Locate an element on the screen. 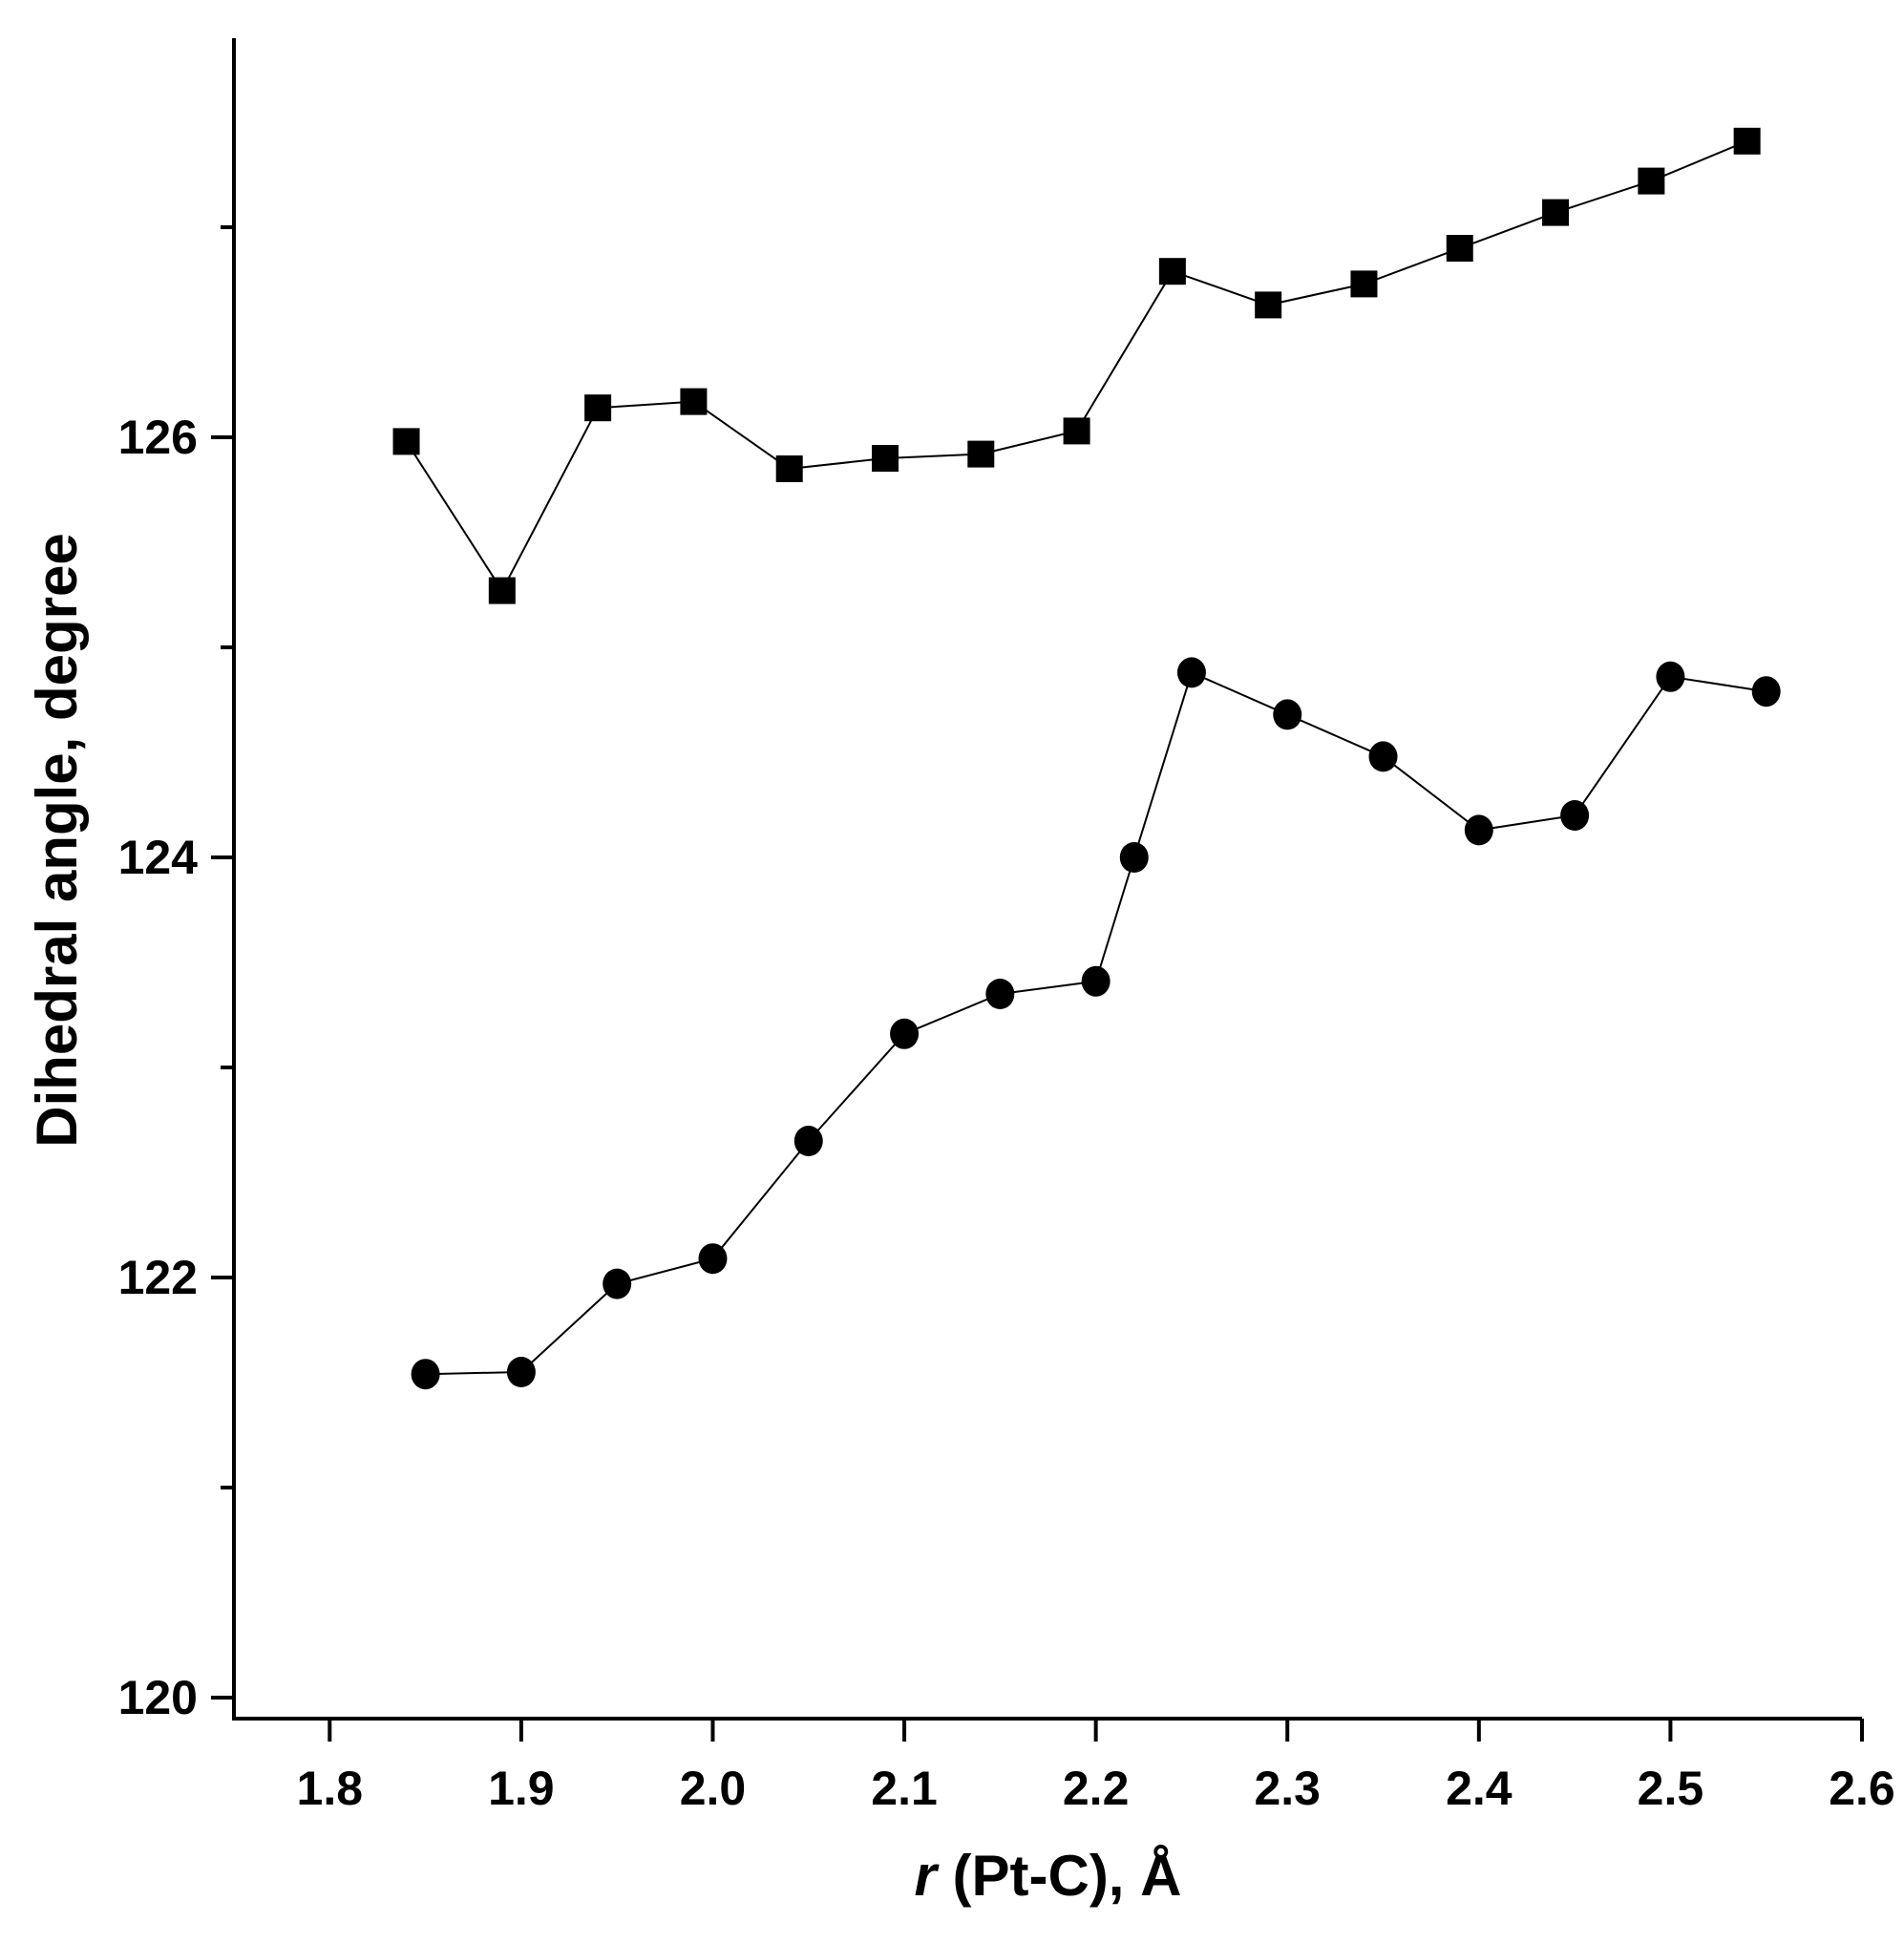 Image resolution: width=1904 pixels, height=1943 pixels. x-axis-title: r (Pt-C), Å is located at coordinates (1048, 1876).